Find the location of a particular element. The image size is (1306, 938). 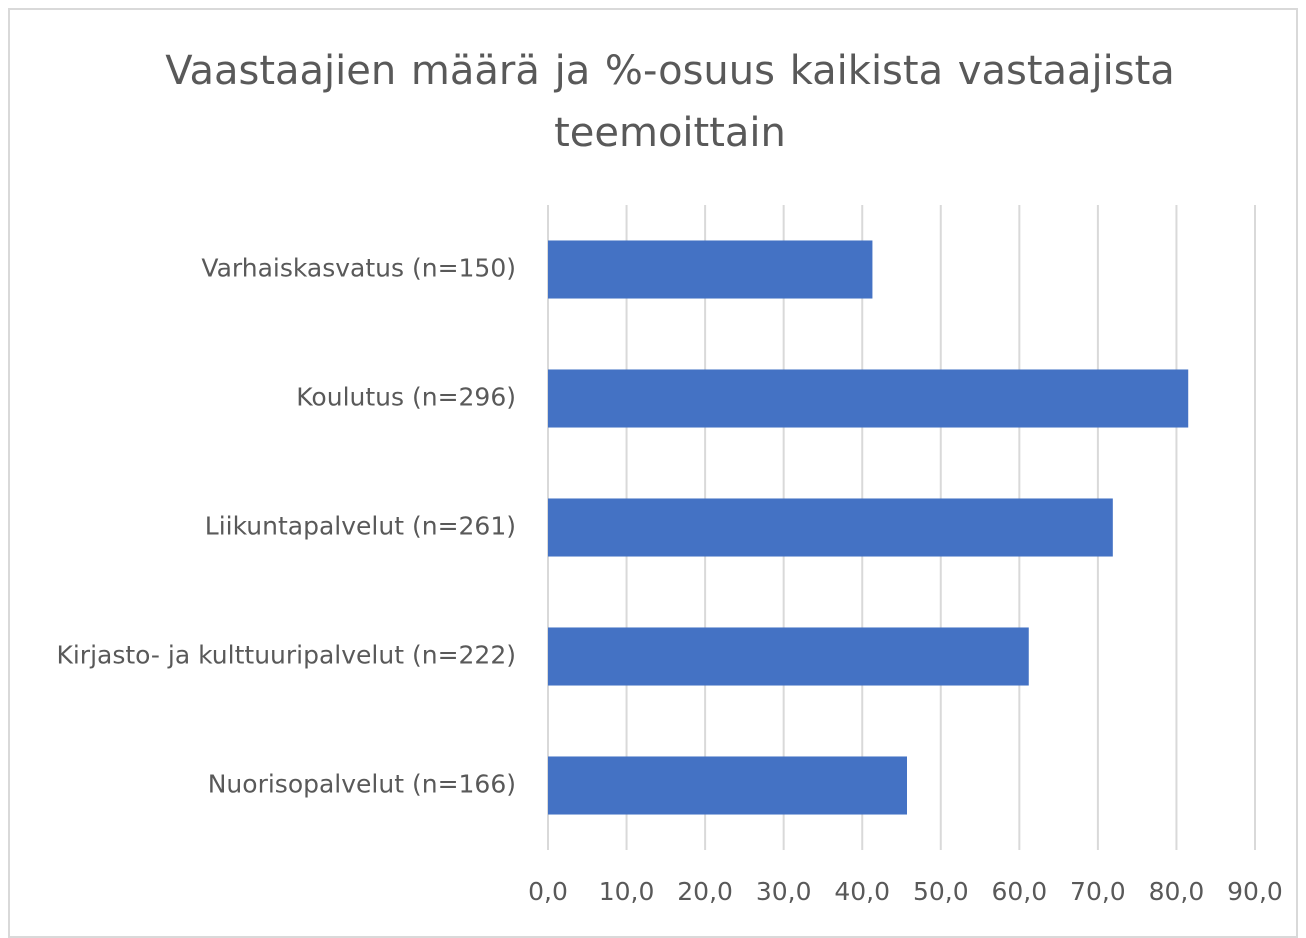

x-tick-label: 60,0 is located at coordinates (1019, 891).